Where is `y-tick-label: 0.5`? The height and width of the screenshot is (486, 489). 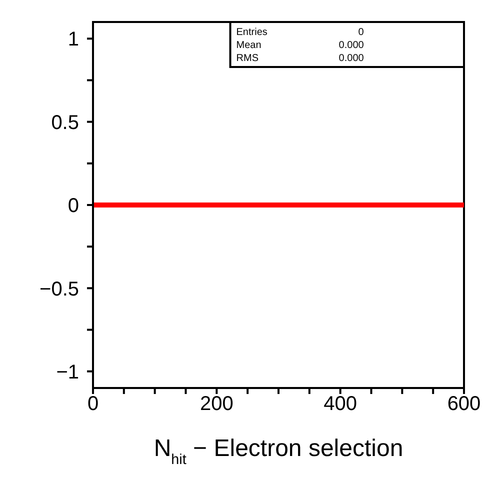
y-tick-label: 0.5 is located at coordinates (65, 123).